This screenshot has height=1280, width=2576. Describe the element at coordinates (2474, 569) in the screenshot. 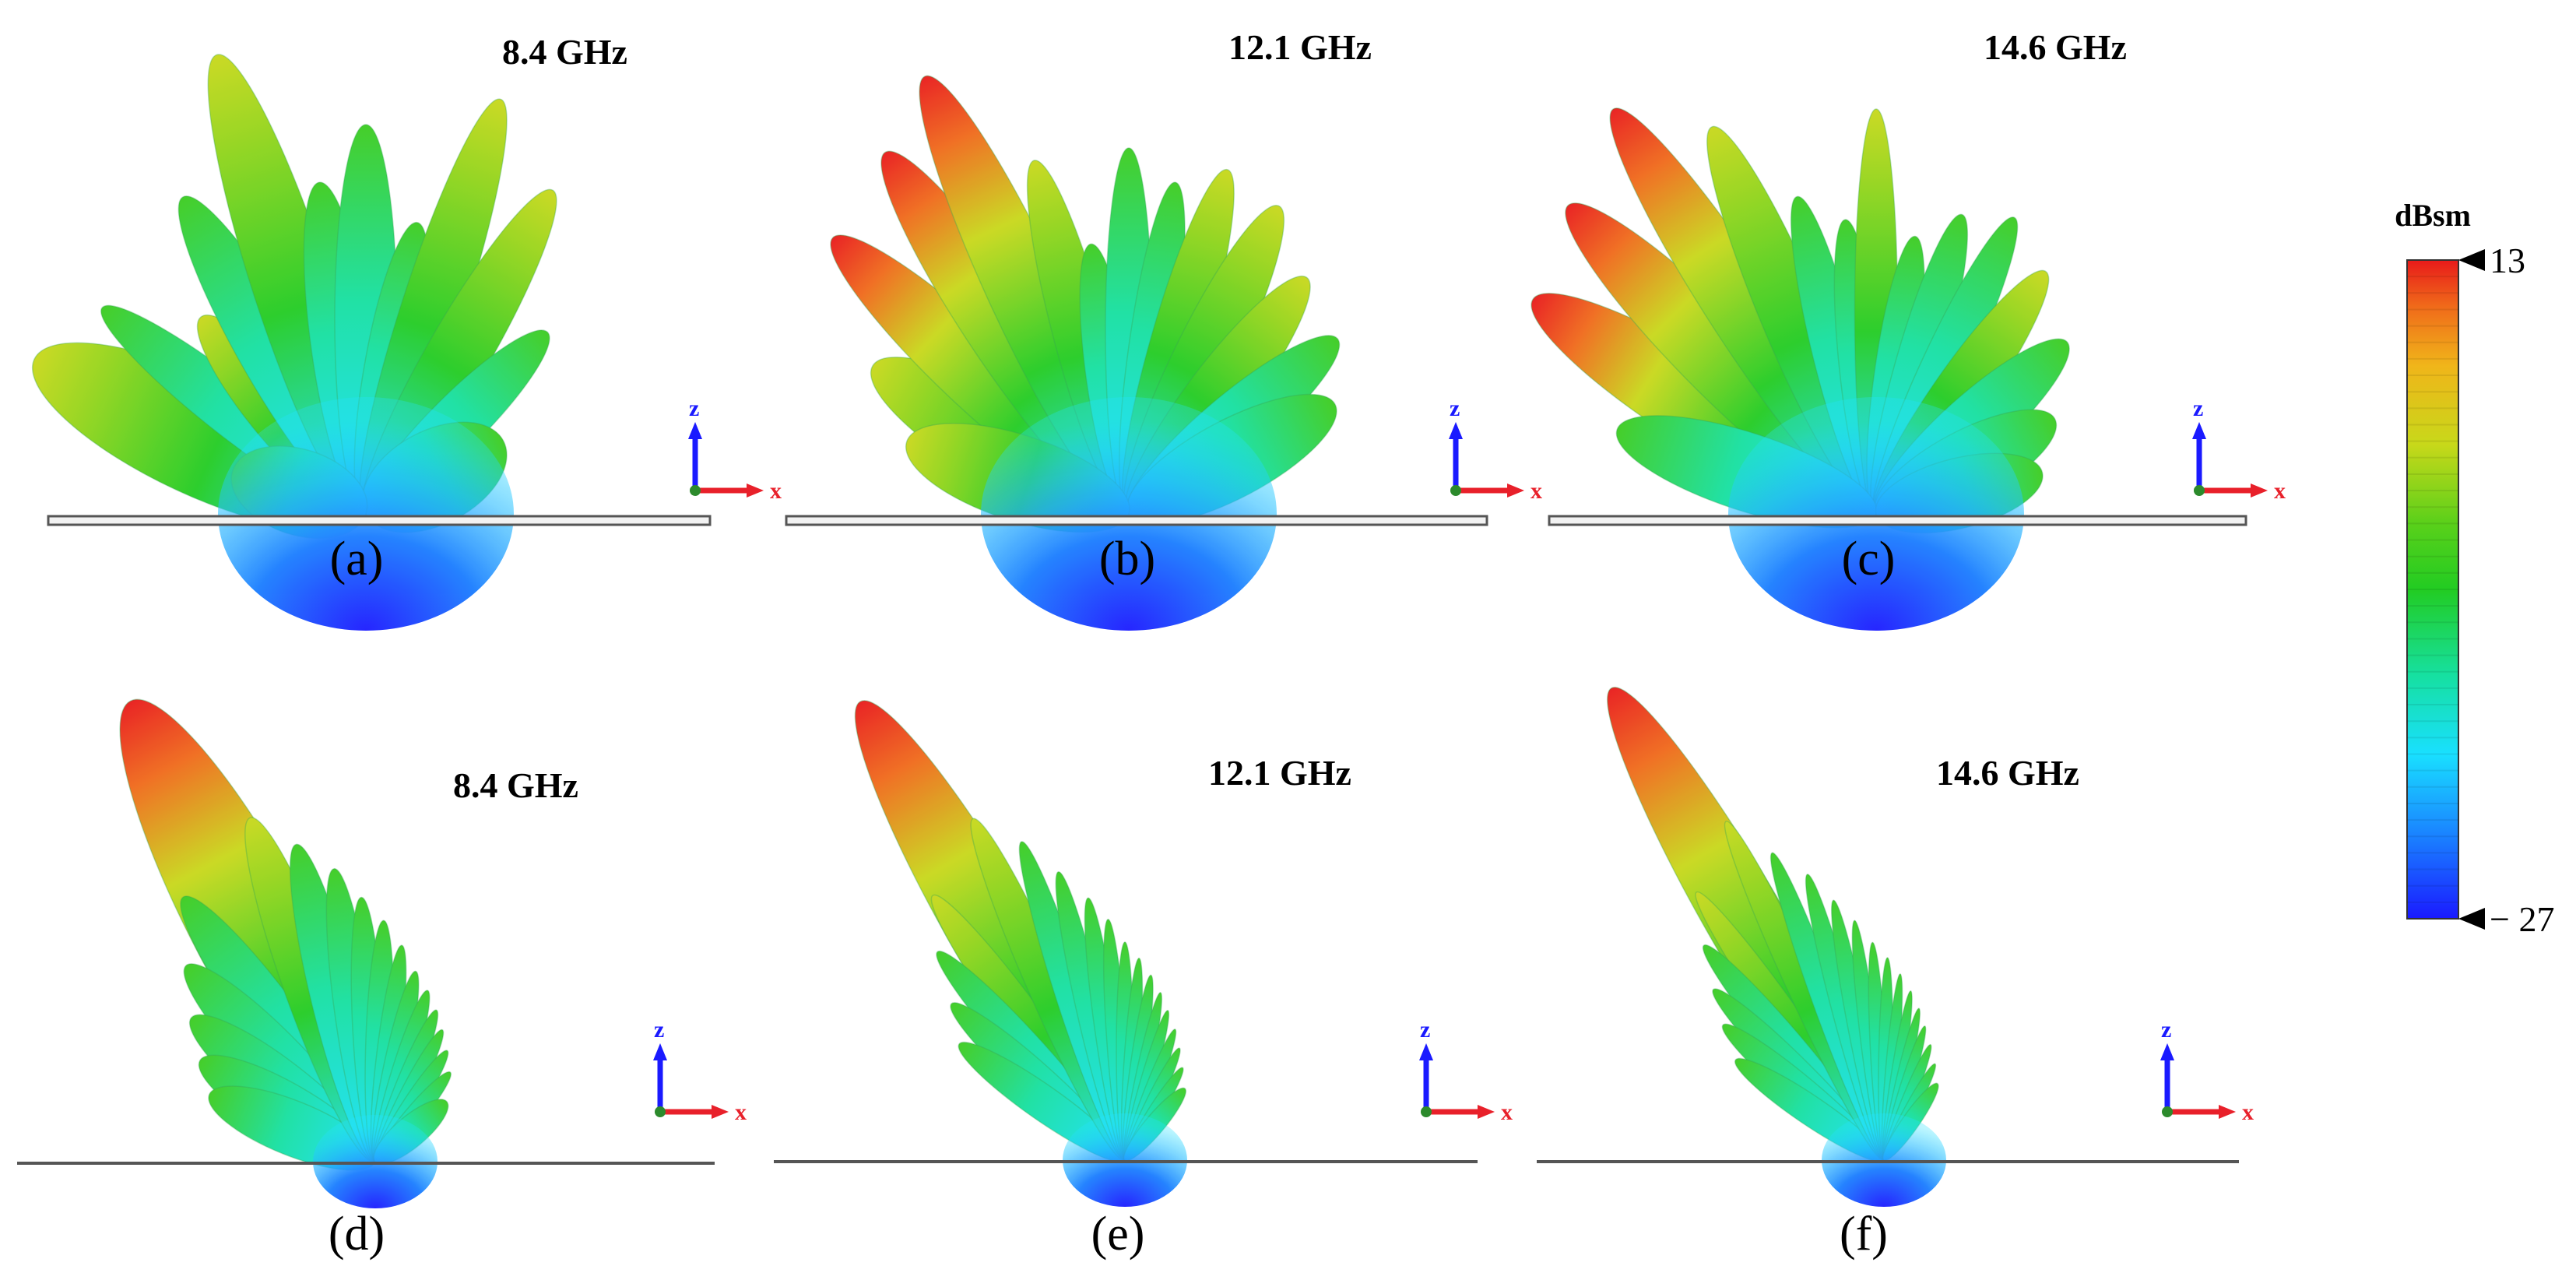

I see `colorbar: dBsm 13 − 27` at that location.